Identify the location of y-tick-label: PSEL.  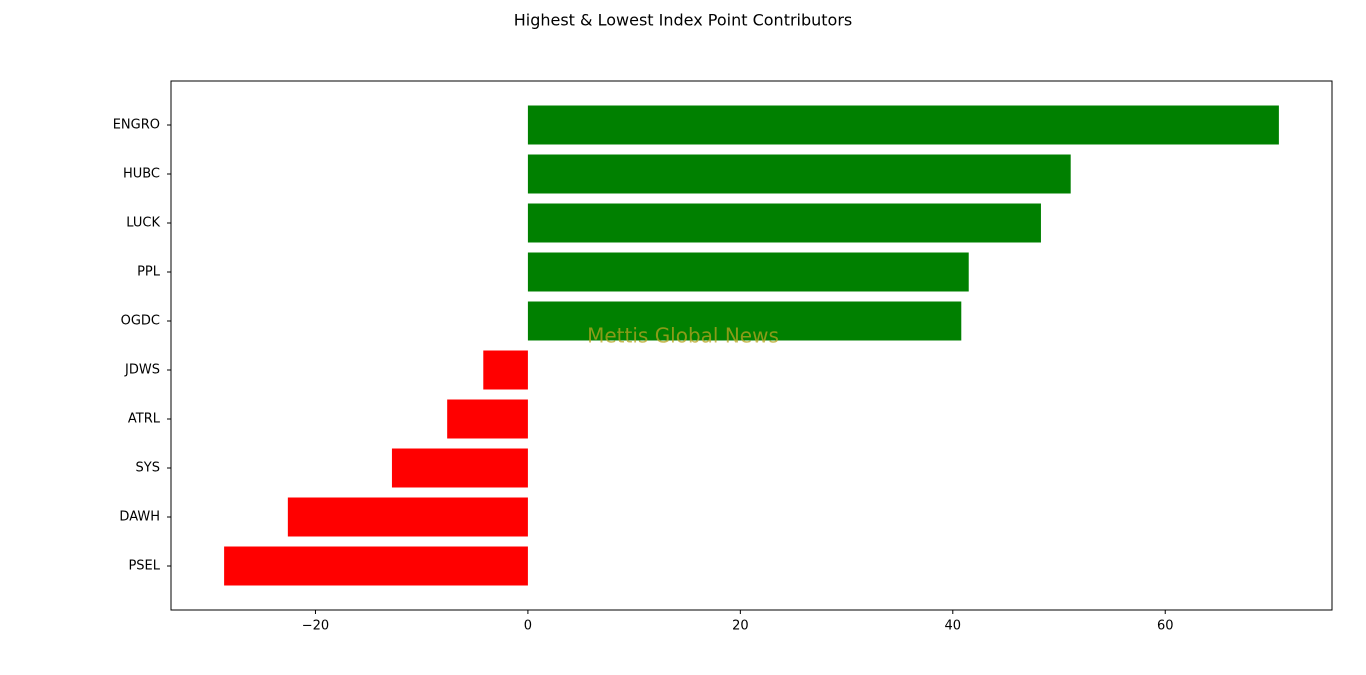
(144, 566).